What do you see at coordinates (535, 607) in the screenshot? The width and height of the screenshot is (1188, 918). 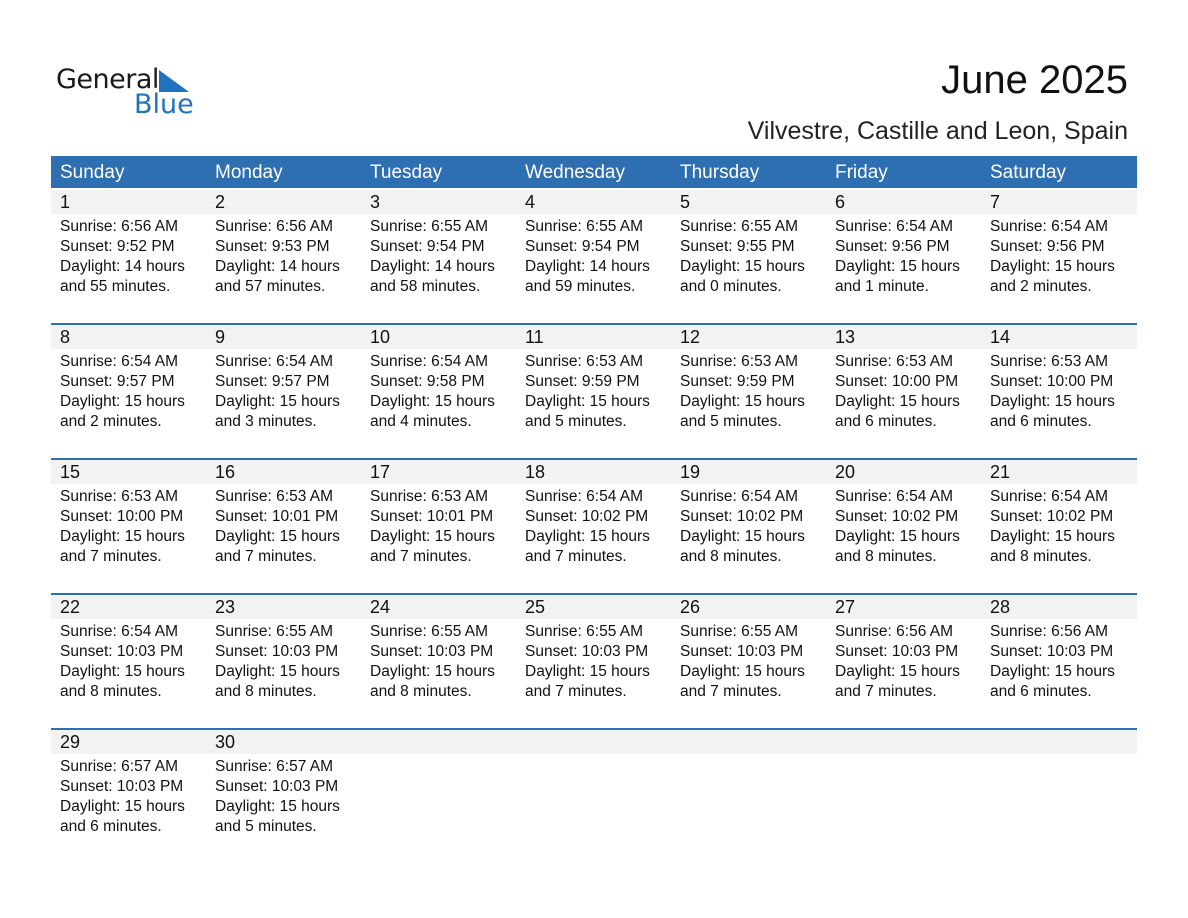 I see `day-number: 25` at bounding box center [535, 607].